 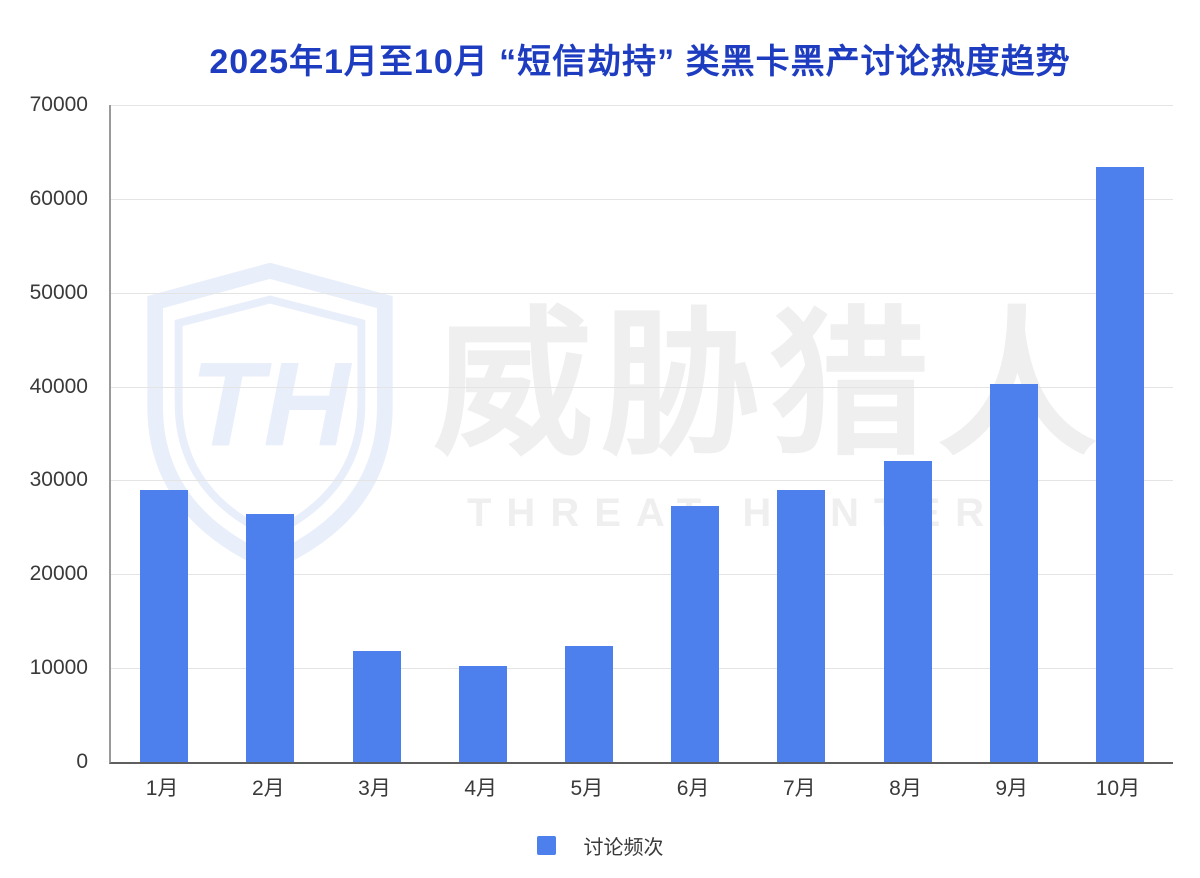 What do you see at coordinates (271, 405) in the screenshot?
I see `svg-text: TH` at bounding box center [271, 405].